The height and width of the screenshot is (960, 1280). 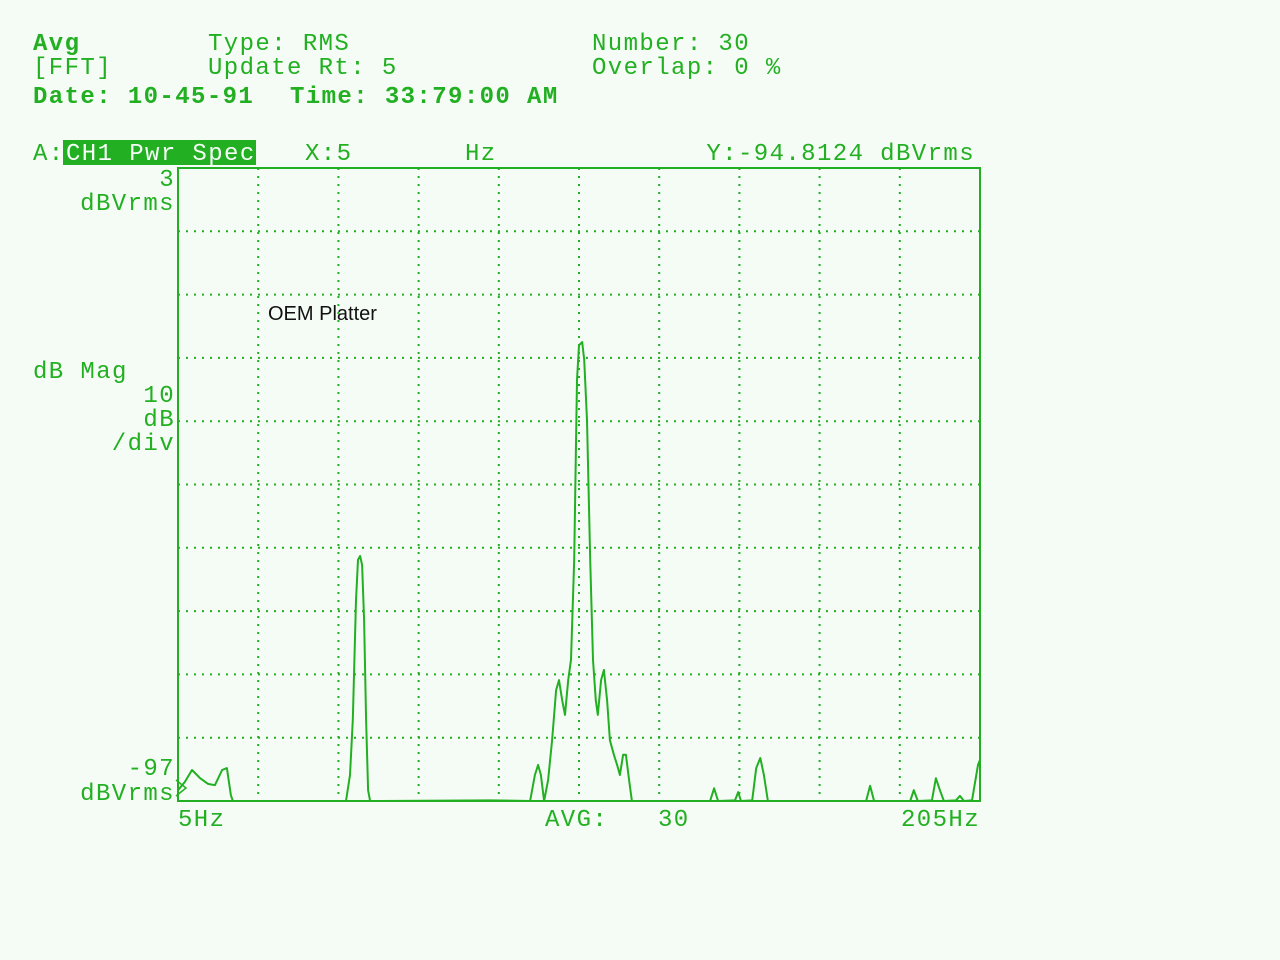 I want to click on average-count: 30, so click(x=674, y=820).